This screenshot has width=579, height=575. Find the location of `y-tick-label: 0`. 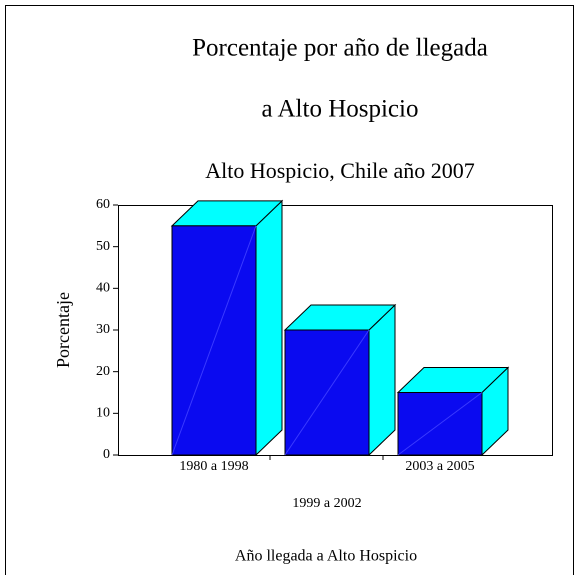

y-tick-label: 0 is located at coordinates (106, 454).